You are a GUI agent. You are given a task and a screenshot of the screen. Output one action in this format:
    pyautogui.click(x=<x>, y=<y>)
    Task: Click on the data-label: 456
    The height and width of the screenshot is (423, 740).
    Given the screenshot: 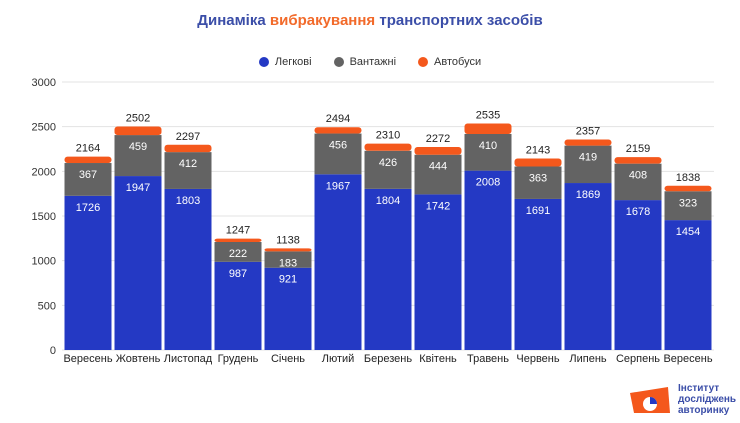 What is the action you would take?
    pyautogui.click(x=338, y=146)
    